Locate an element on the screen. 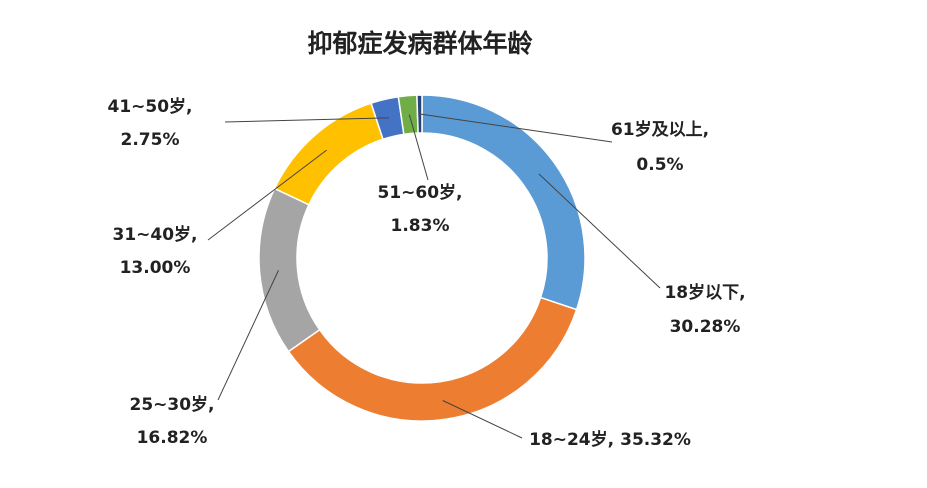 This screenshot has height=488, width=927. value-label: 35.32% is located at coordinates (655, 440).